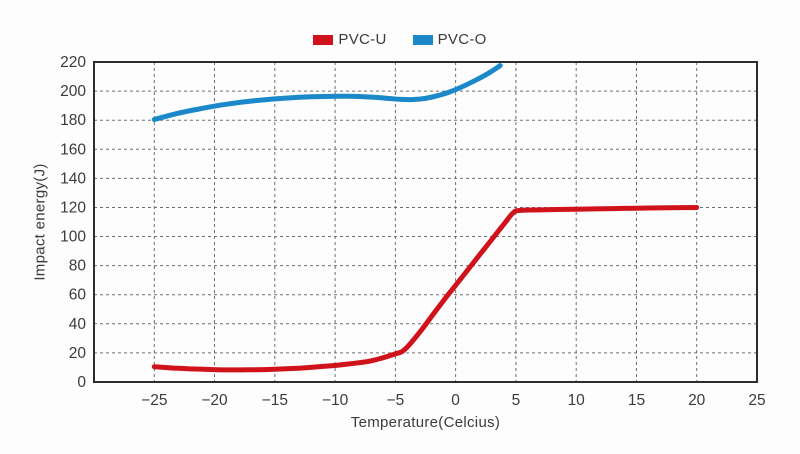 The height and width of the screenshot is (454, 800). What do you see at coordinates (327, 92) in the screenshot?
I see `series-line-pvc-o` at bounding box center [327, 92].